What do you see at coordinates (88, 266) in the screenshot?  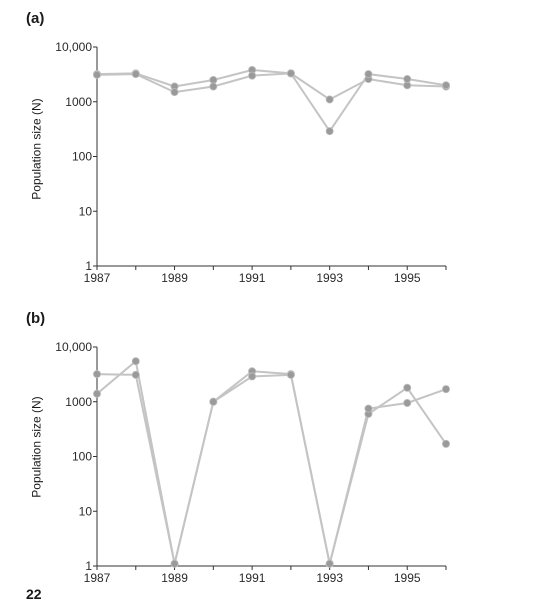 I see `panel-a-y-tick-label: 1` at bounding box center [88, 266].